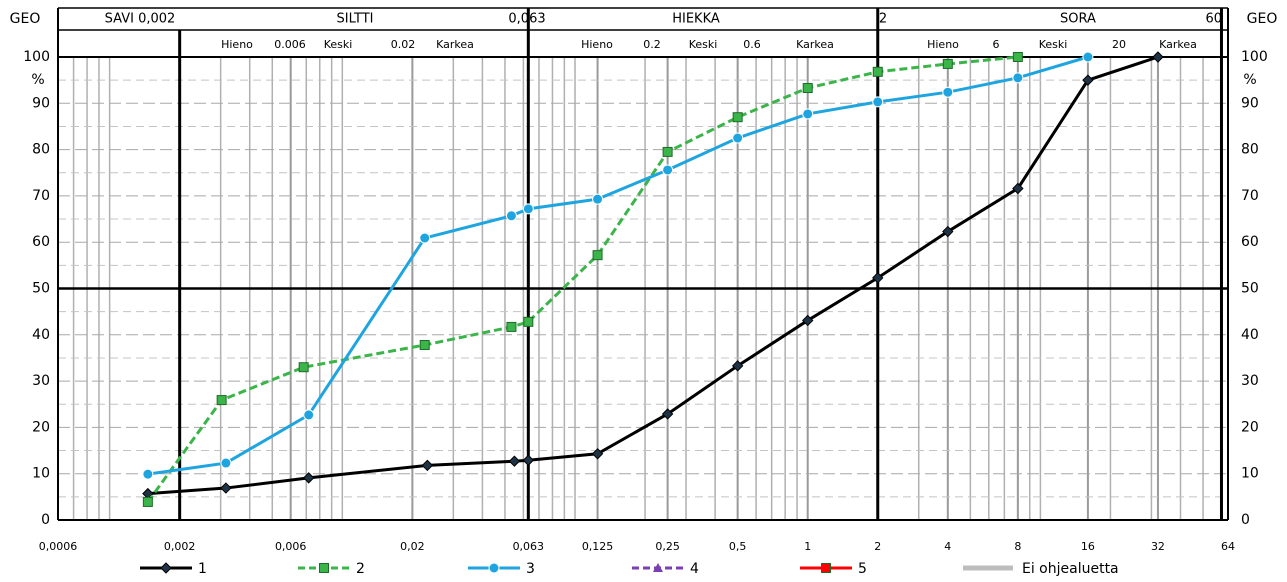 This screenshot has width=1287, height=582. I want to click on y-tick-label-right: 30, so click(1250, 381).